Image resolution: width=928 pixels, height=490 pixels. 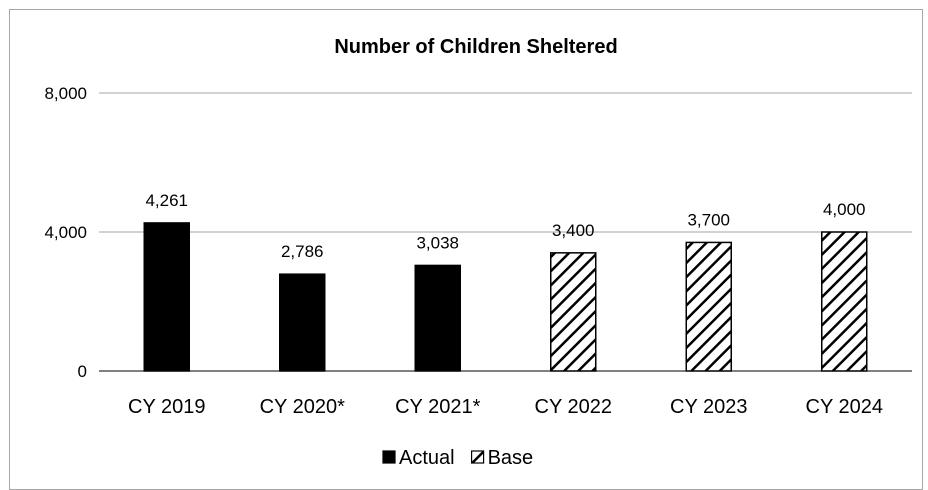 I want to click on legend: Actual Base, so click(x=458, y=458).